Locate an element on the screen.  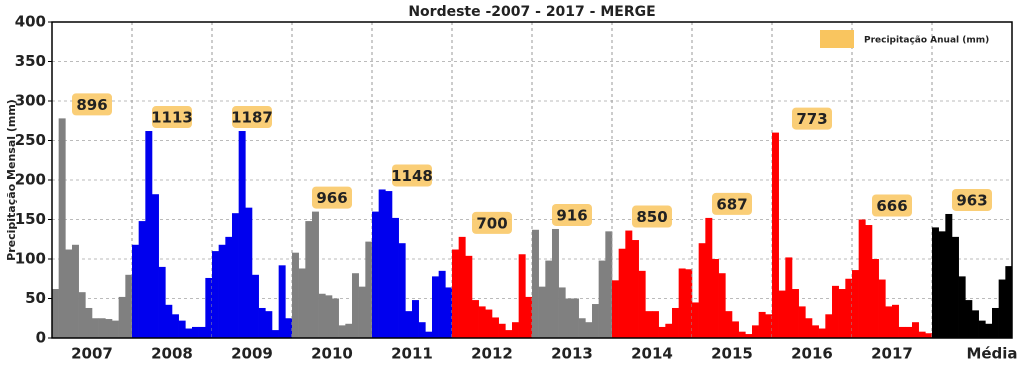
annual-total-label: 700 is located at coordinates (491, 223).